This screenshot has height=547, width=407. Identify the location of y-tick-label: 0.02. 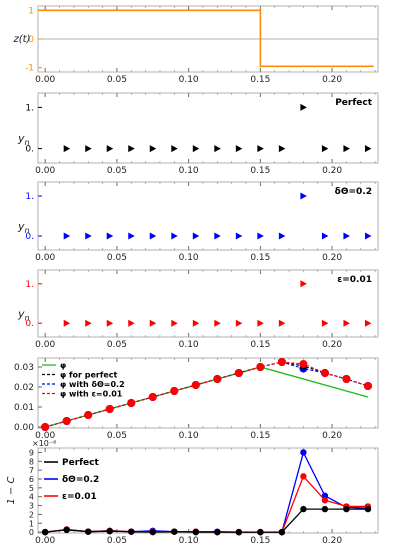
(24, 388).